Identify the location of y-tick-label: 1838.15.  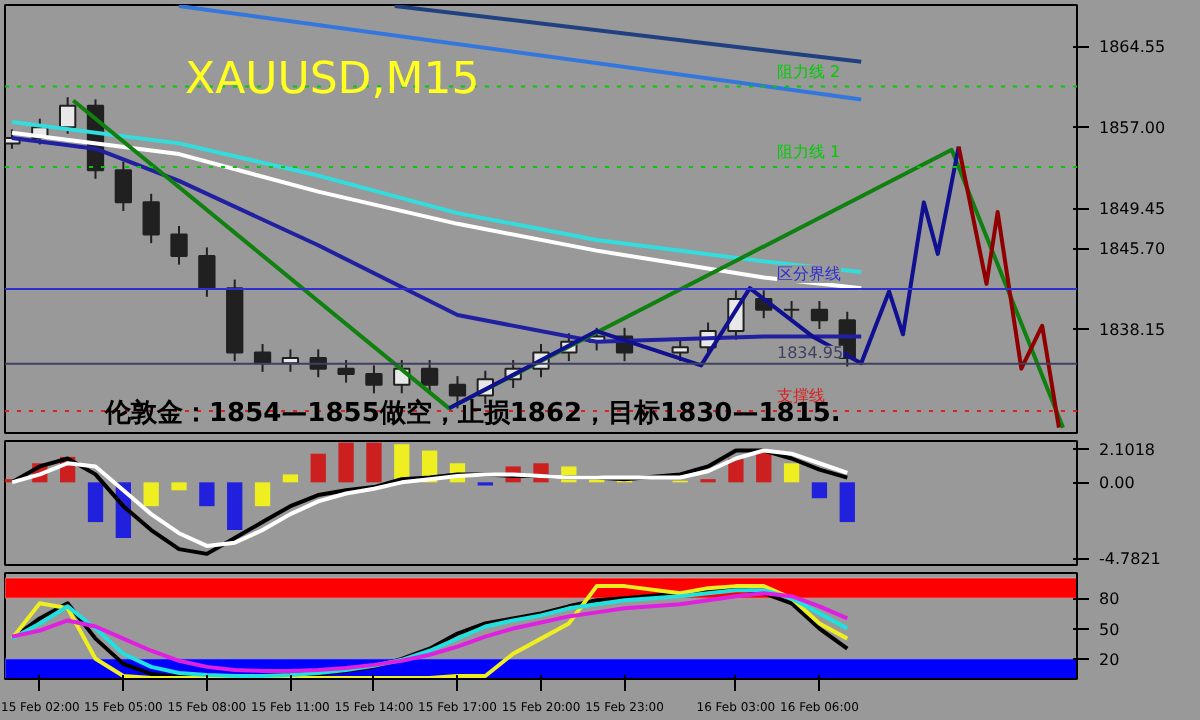
(1132, 330).